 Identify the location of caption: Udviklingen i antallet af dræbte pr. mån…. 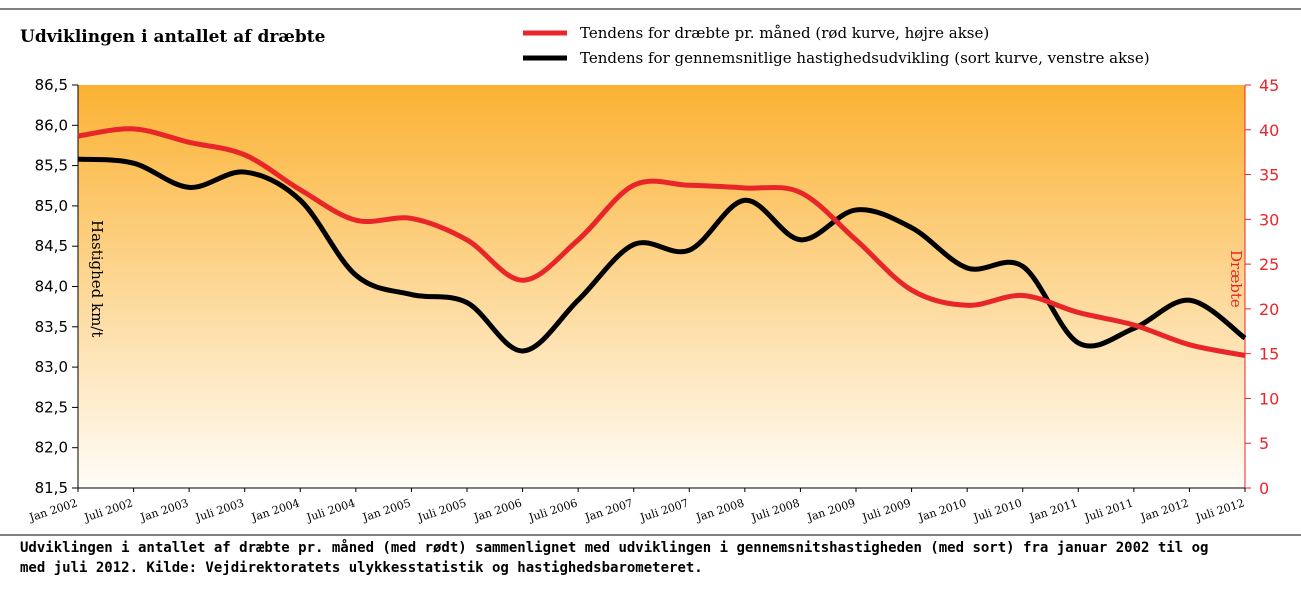
(614, 558).